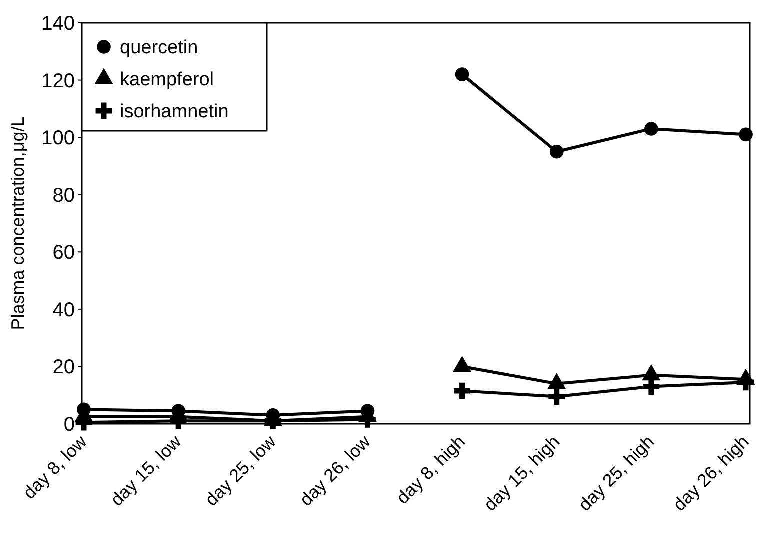  What do you see at coordinates (241, 470) in the screenshot?
I see `x-tick-label: day 25, low` at bounding box center [241, 470].